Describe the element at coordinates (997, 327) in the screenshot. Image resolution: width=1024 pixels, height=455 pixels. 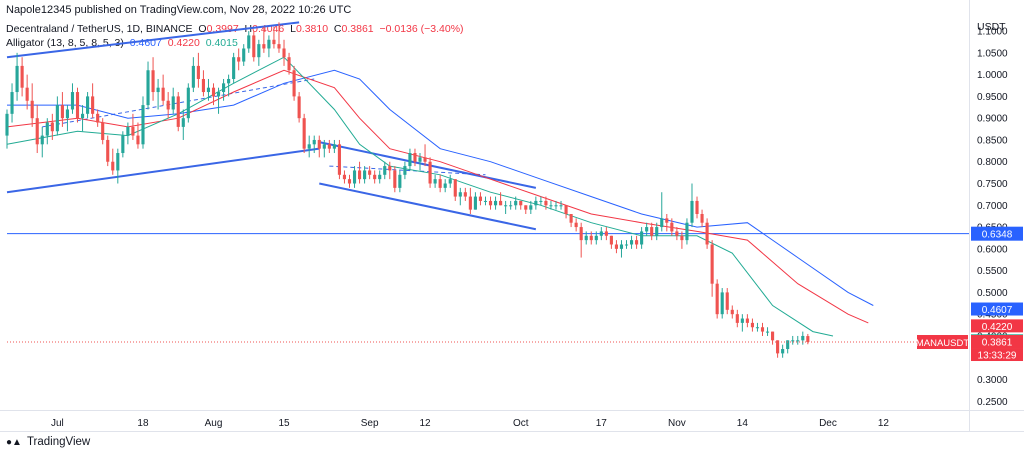
I see `price-axis-label: 0.4220` at that location.